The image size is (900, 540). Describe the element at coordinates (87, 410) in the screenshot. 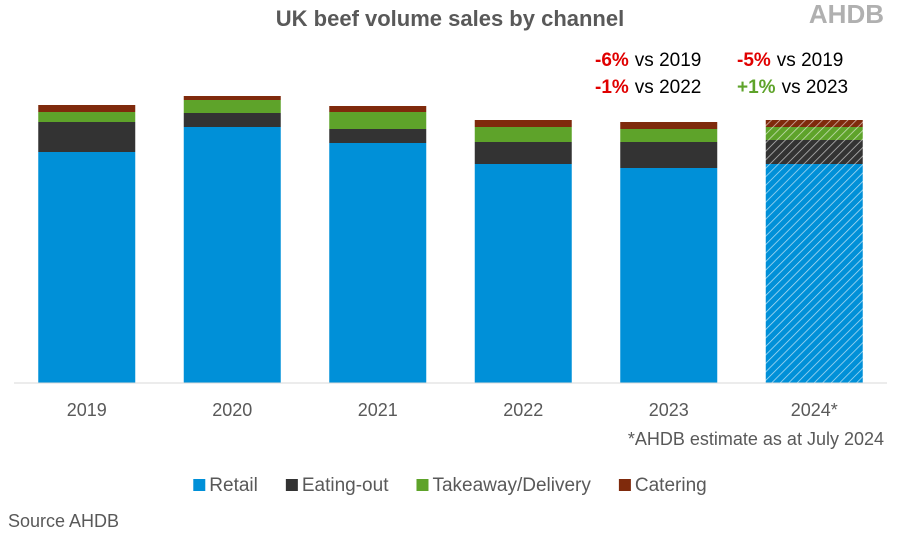

I see `x-tick-label: 2019` at that location.